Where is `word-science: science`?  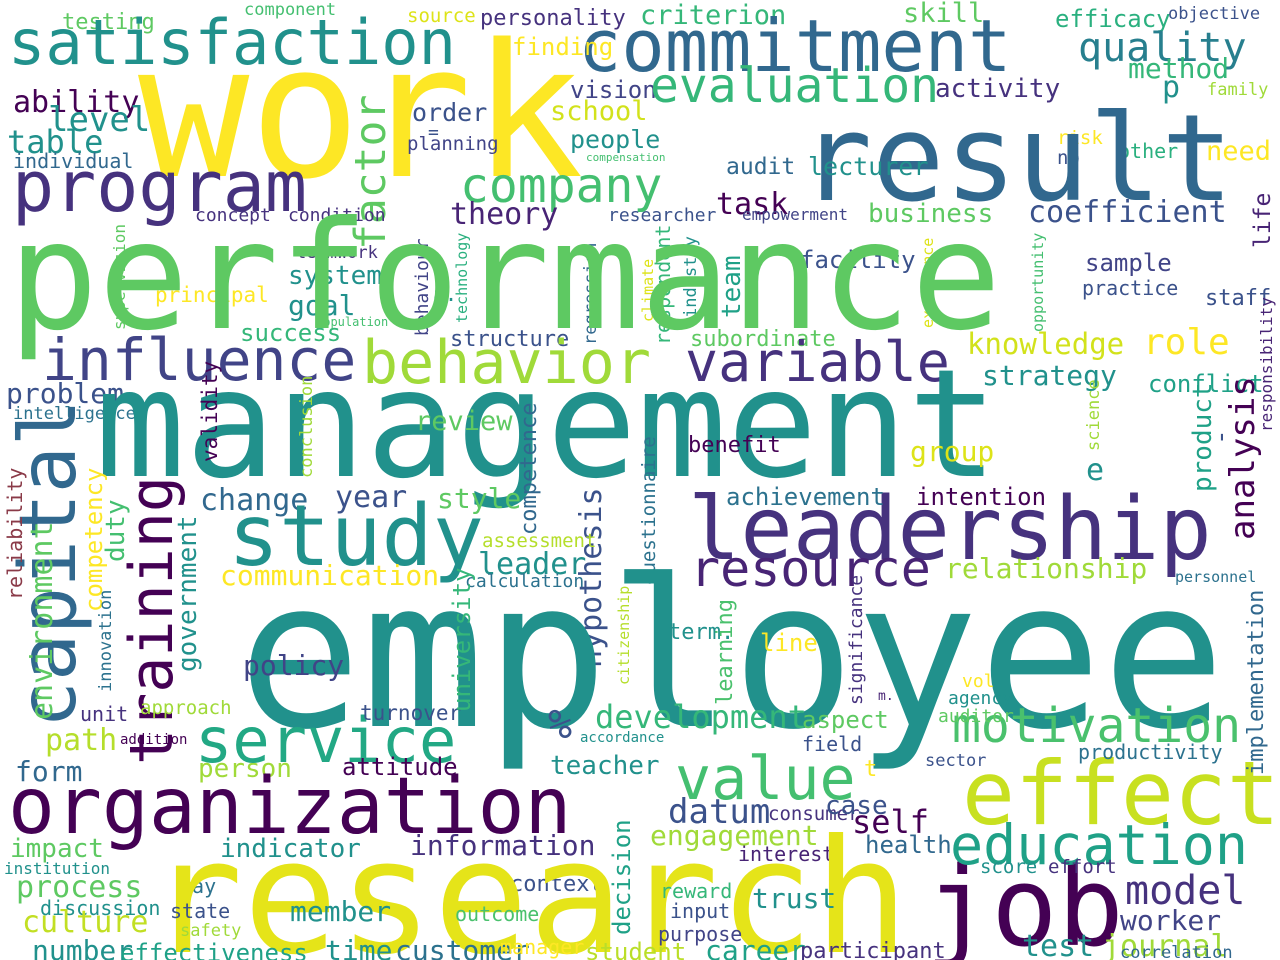 word-science: science is located at coordinates (1094, 415).